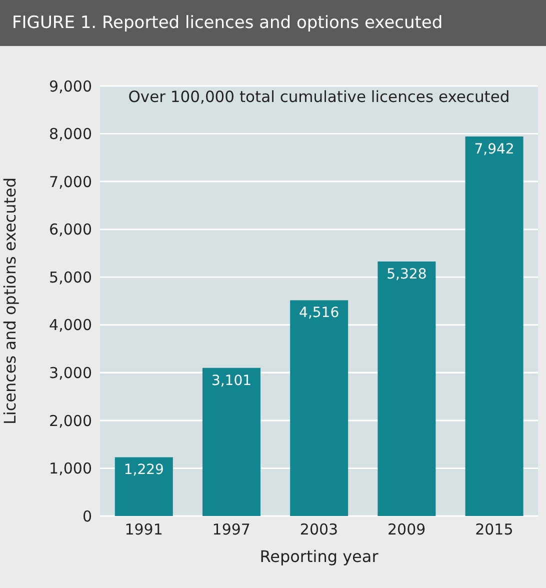 Image resolution: width=546 pixels, height=588 pixels. I want to click on data-label: 7,942, so click(494, 149).